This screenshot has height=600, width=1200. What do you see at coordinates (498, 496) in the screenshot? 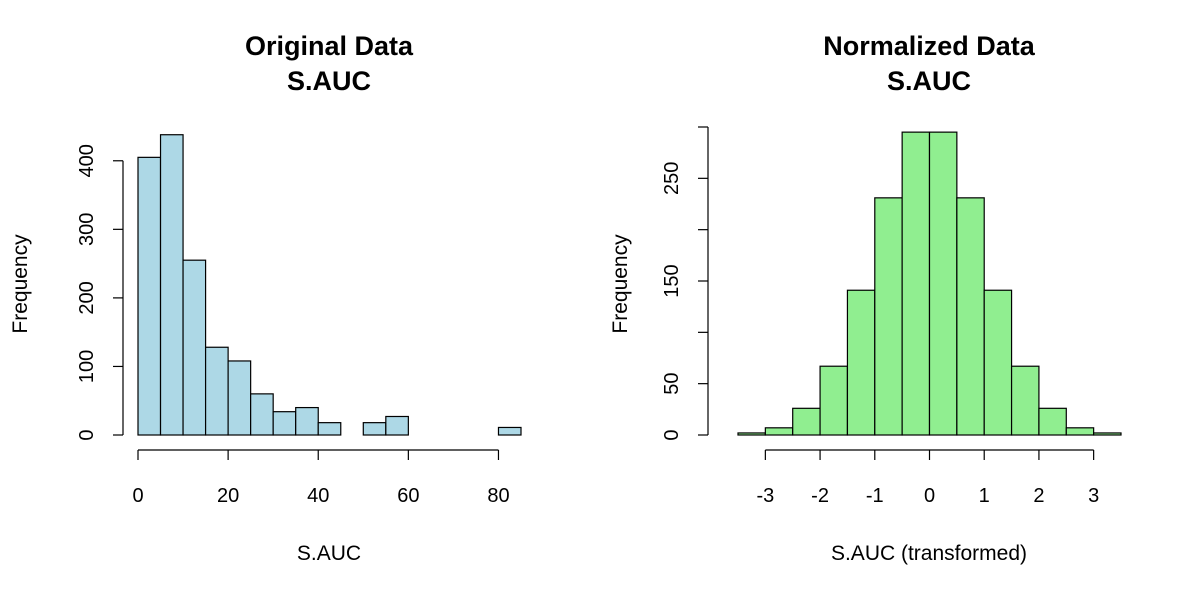
I see `x-tick-label-original-4: 80` at bounding box center [498, 496].